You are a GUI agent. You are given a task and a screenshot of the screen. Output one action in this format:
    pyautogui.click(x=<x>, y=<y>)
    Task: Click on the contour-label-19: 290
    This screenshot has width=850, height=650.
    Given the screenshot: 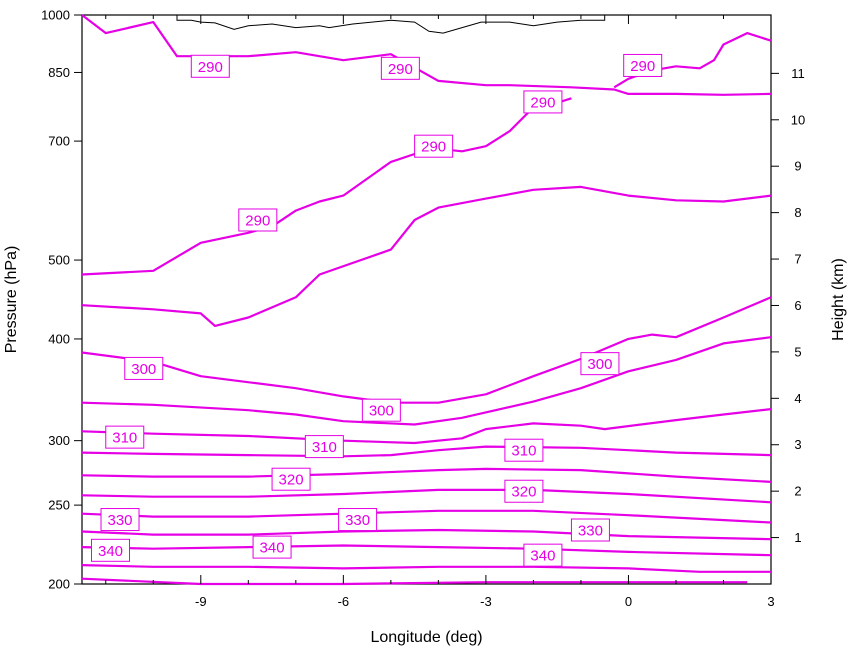 What is the action you would take?
    pyautogui.click(x=642, y=66)
    